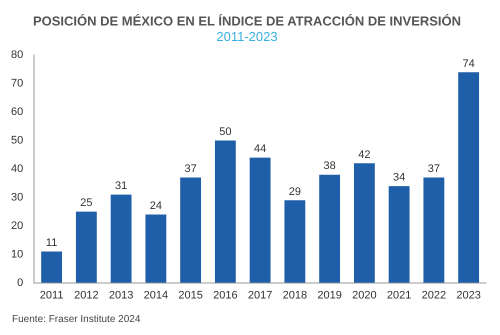 The image size is (500, 335). What do you see at coordinates (77, 319) in the screenshot?
I see `source-note: Fuente: Fraser Institute 2024` at bounding box center [77, 319].